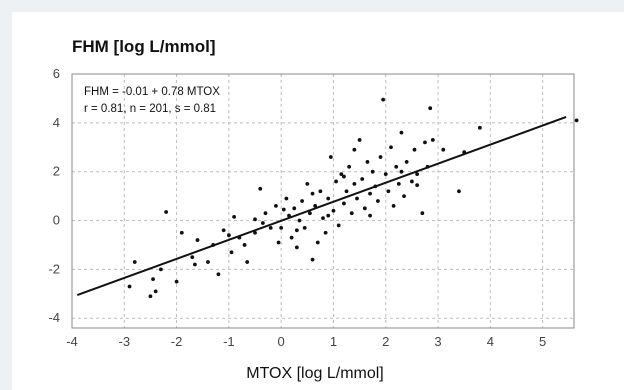  Describe the element at coordinates (150, 109) in the screenshot. I see `equation-line-2: r = 0.81, n = 201, s = 0.81` at that location.